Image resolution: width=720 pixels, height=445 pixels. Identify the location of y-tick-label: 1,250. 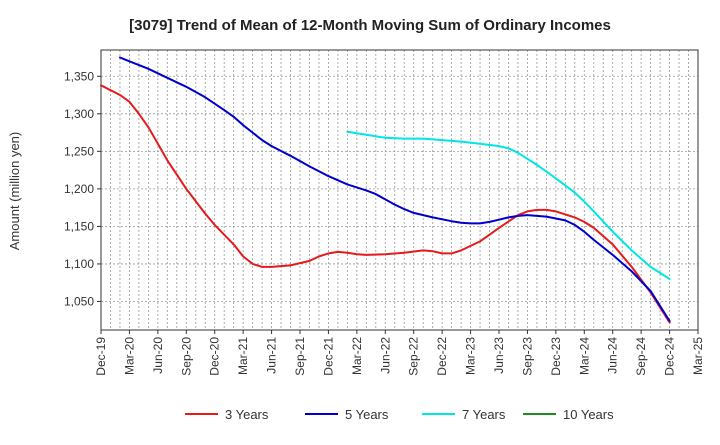
(79, 151).